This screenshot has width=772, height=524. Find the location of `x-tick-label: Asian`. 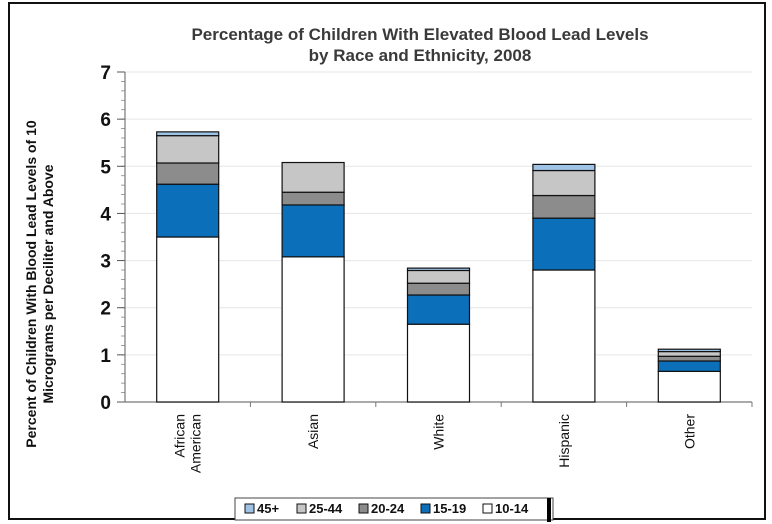

x-tick-label: Asian is located at coordinates (313, 431).